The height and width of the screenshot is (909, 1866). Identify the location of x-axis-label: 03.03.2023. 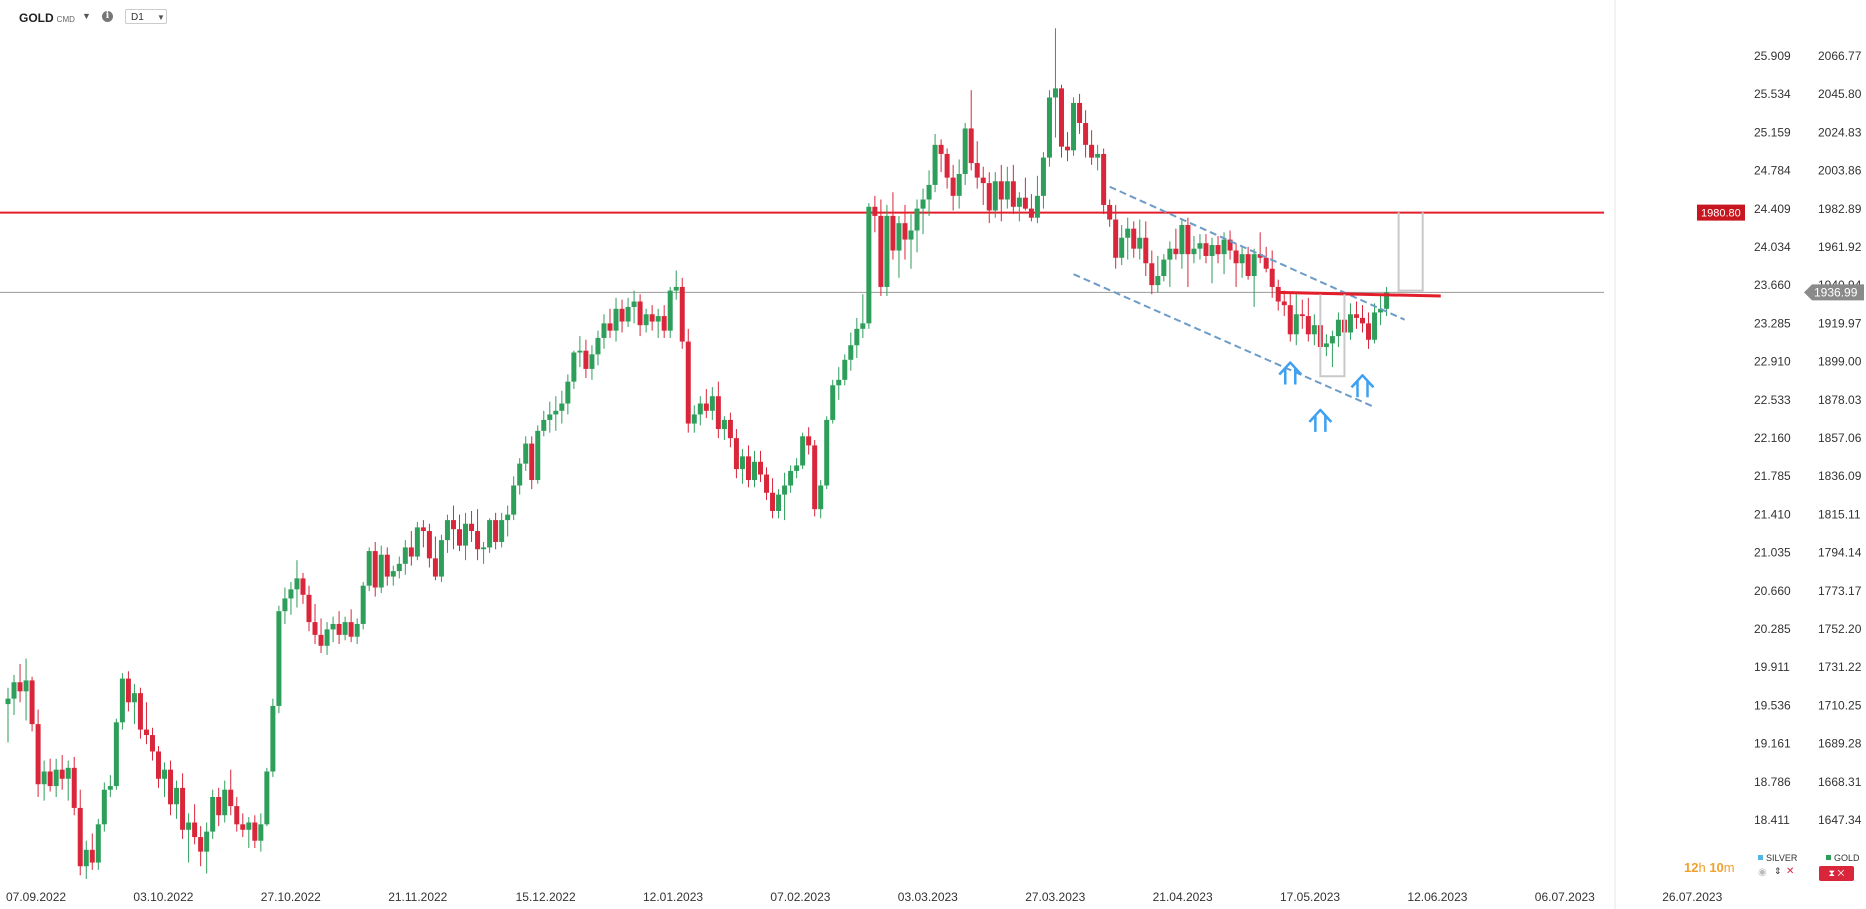
(928, 897).